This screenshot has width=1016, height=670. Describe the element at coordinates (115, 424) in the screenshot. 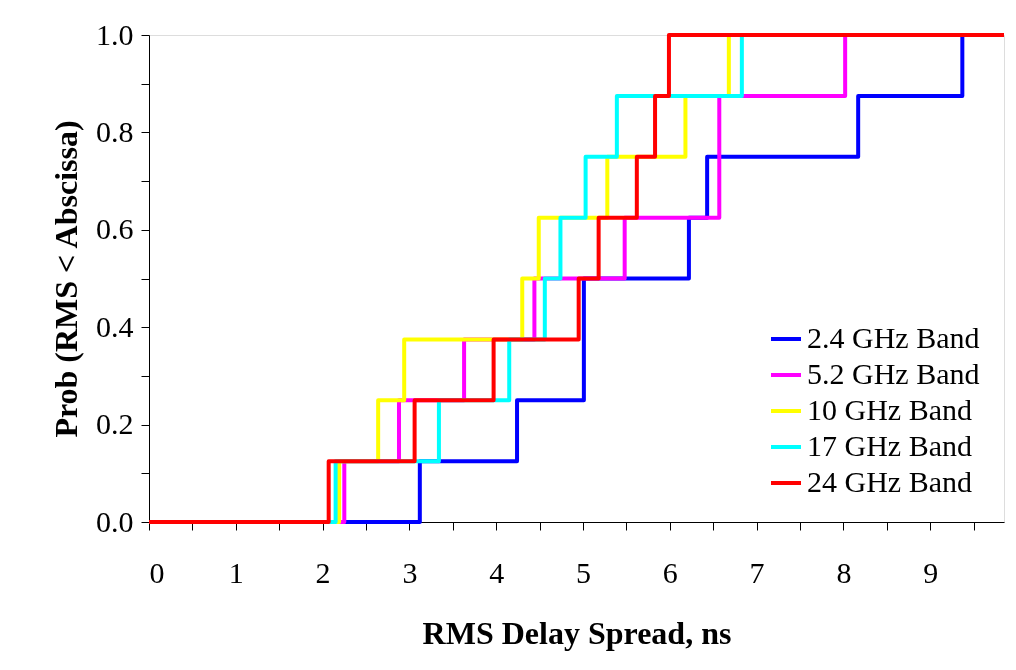

I see `y-tick-label: 0.2` at that location.